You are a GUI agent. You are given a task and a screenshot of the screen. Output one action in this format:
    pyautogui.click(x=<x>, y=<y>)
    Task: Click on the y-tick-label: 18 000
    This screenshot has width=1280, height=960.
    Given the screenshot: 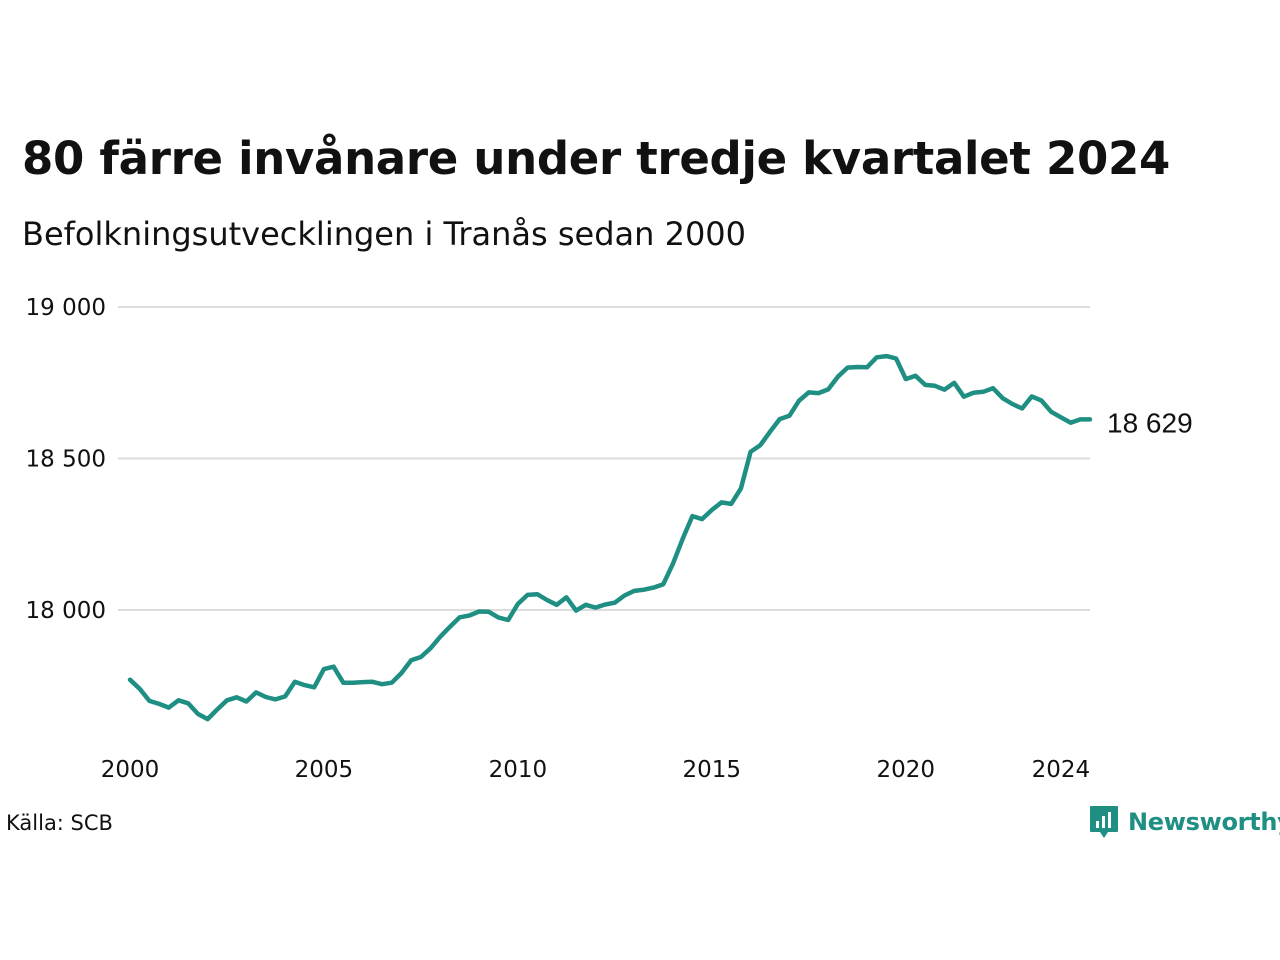 What is the action you would take?
    pyautogui.click(x=66, y=611)
    